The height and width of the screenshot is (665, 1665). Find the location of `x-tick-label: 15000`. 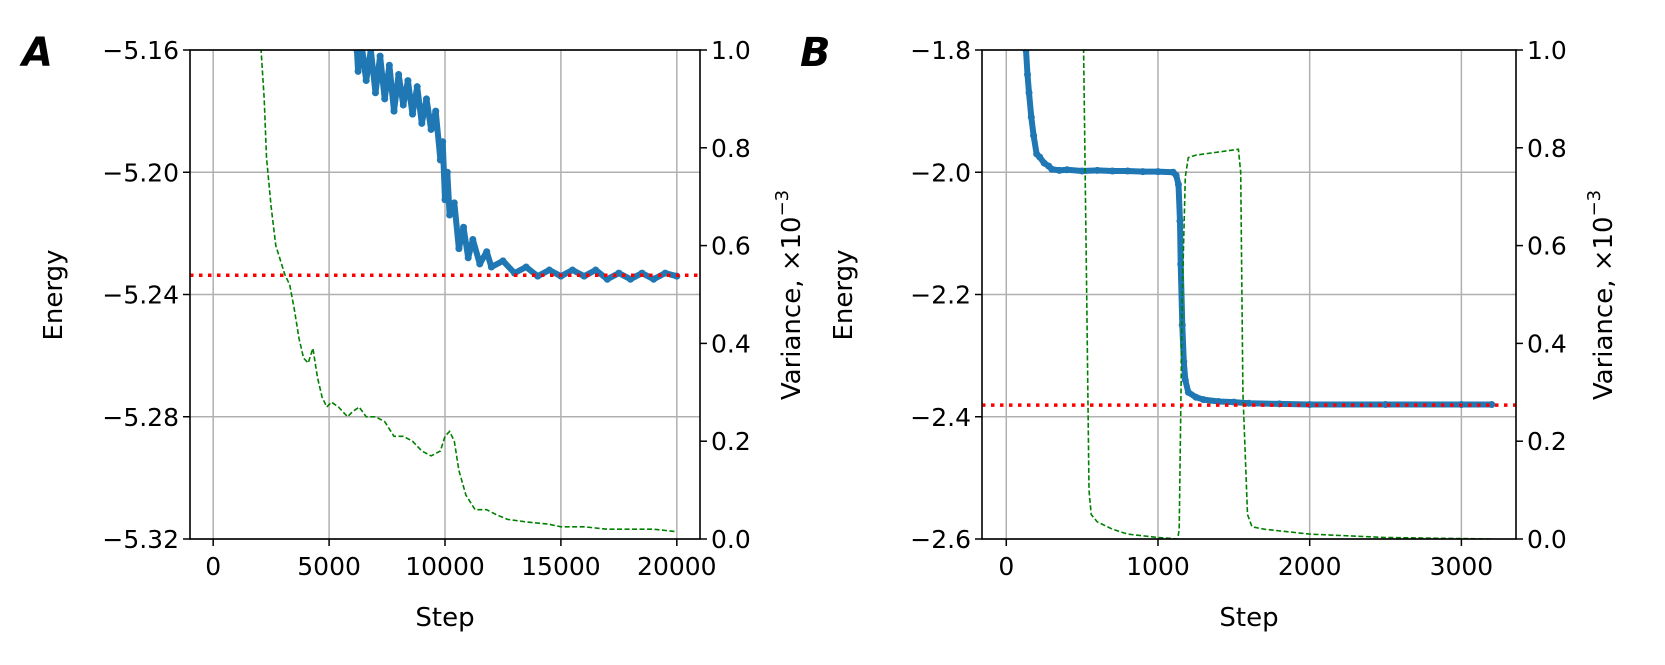

x-tick-label: 15000 is located at coordinates (561, 566).